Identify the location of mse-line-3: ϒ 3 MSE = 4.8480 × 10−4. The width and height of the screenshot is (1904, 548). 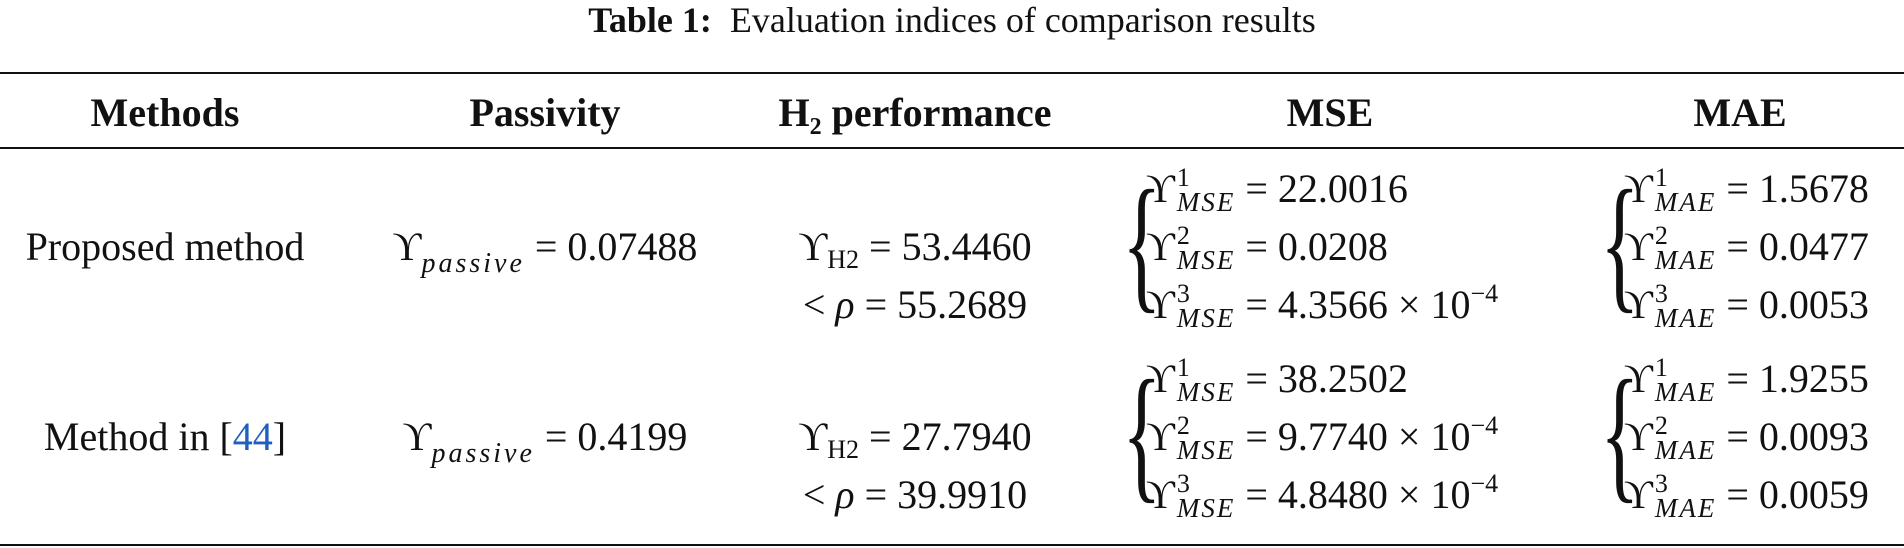
(1322, 495).